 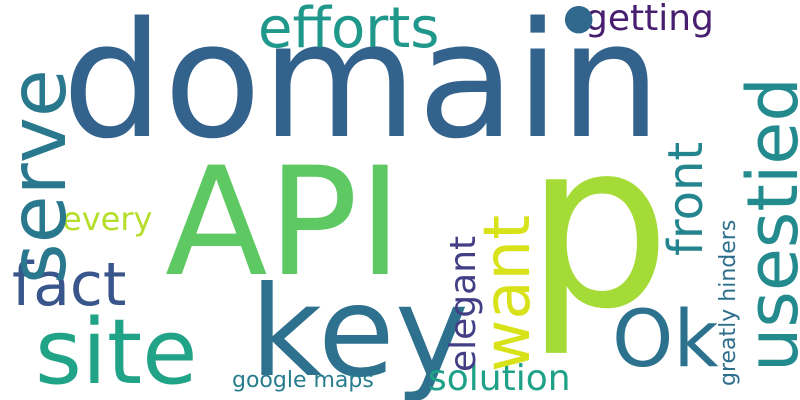 What do you see at coordinates (69, 285) in the screenshot?
I see `word-fact: fact` at bounding box center [69, 285].